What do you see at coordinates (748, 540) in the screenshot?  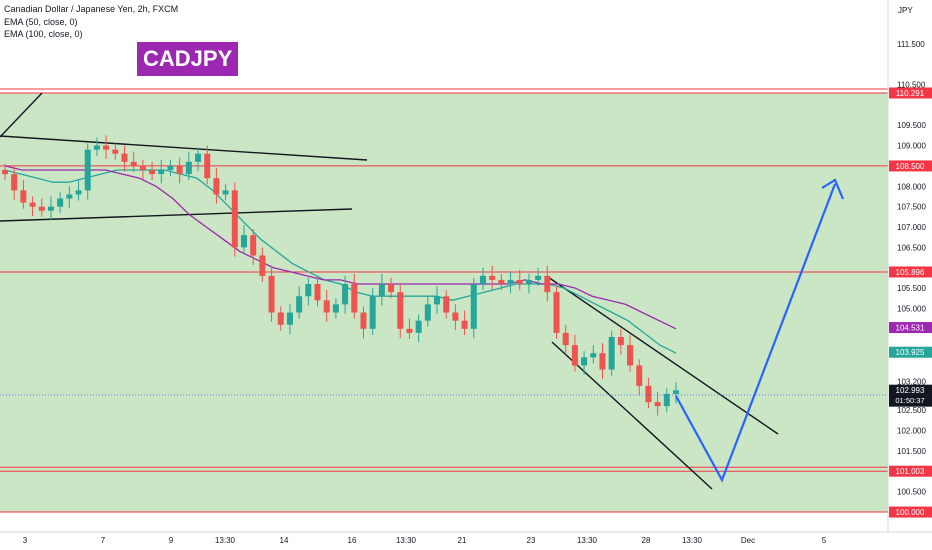 I see `time-tick-label: Dec` at bounding box center [748, 540].